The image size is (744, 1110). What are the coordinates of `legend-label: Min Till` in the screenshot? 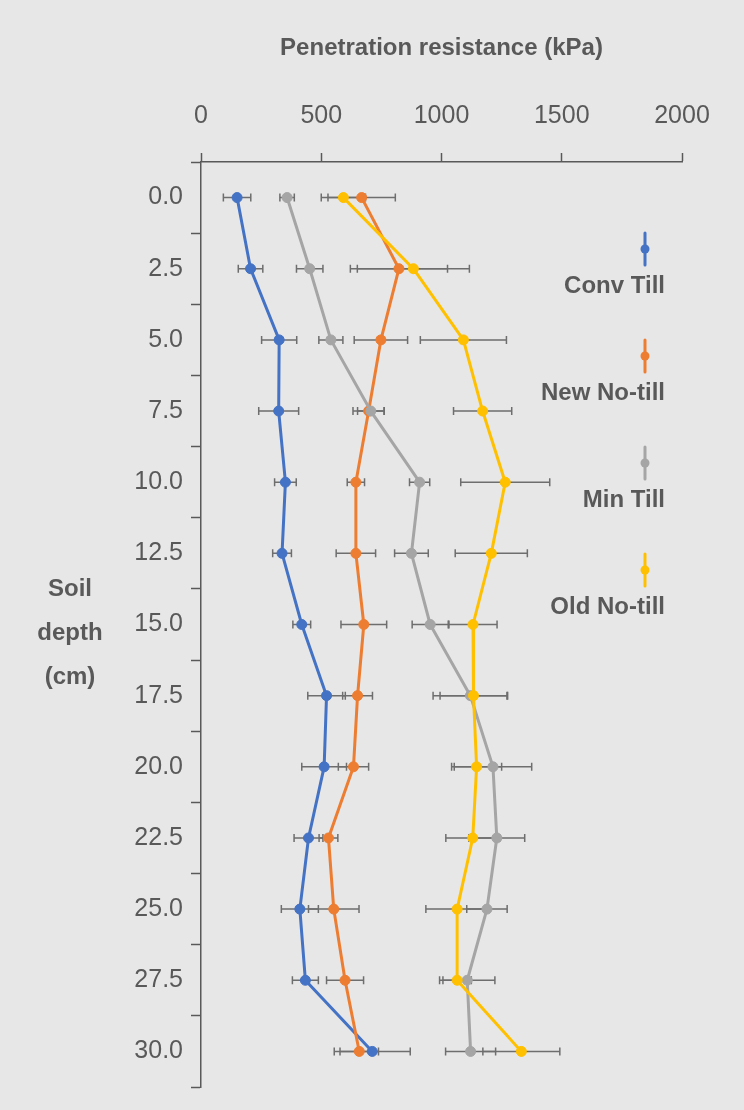 It's located at (623, 498).